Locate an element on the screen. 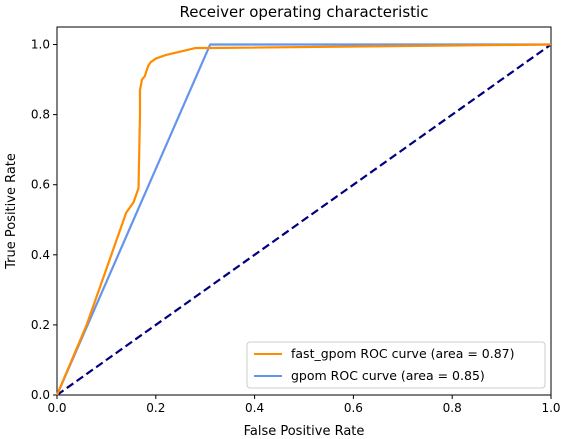  legend-label-fast-gpom: fast_gpom ROC curve (area = 0.87) is located at coordinates (403, 353).